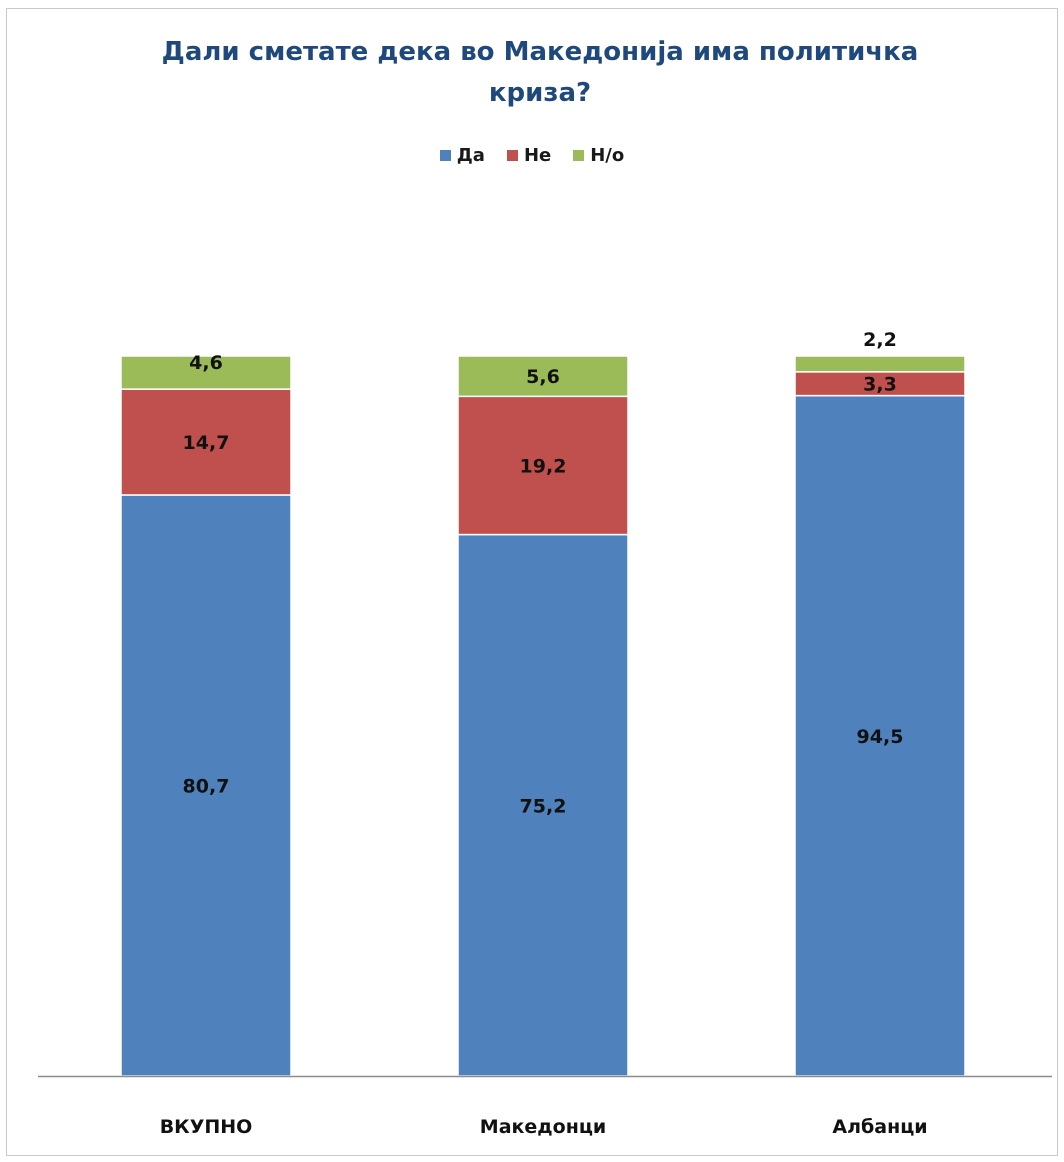 The height and width of the screenshot is (1162, 1064). I want to click on value-label-no-2: 2,2, so click(880, 340).